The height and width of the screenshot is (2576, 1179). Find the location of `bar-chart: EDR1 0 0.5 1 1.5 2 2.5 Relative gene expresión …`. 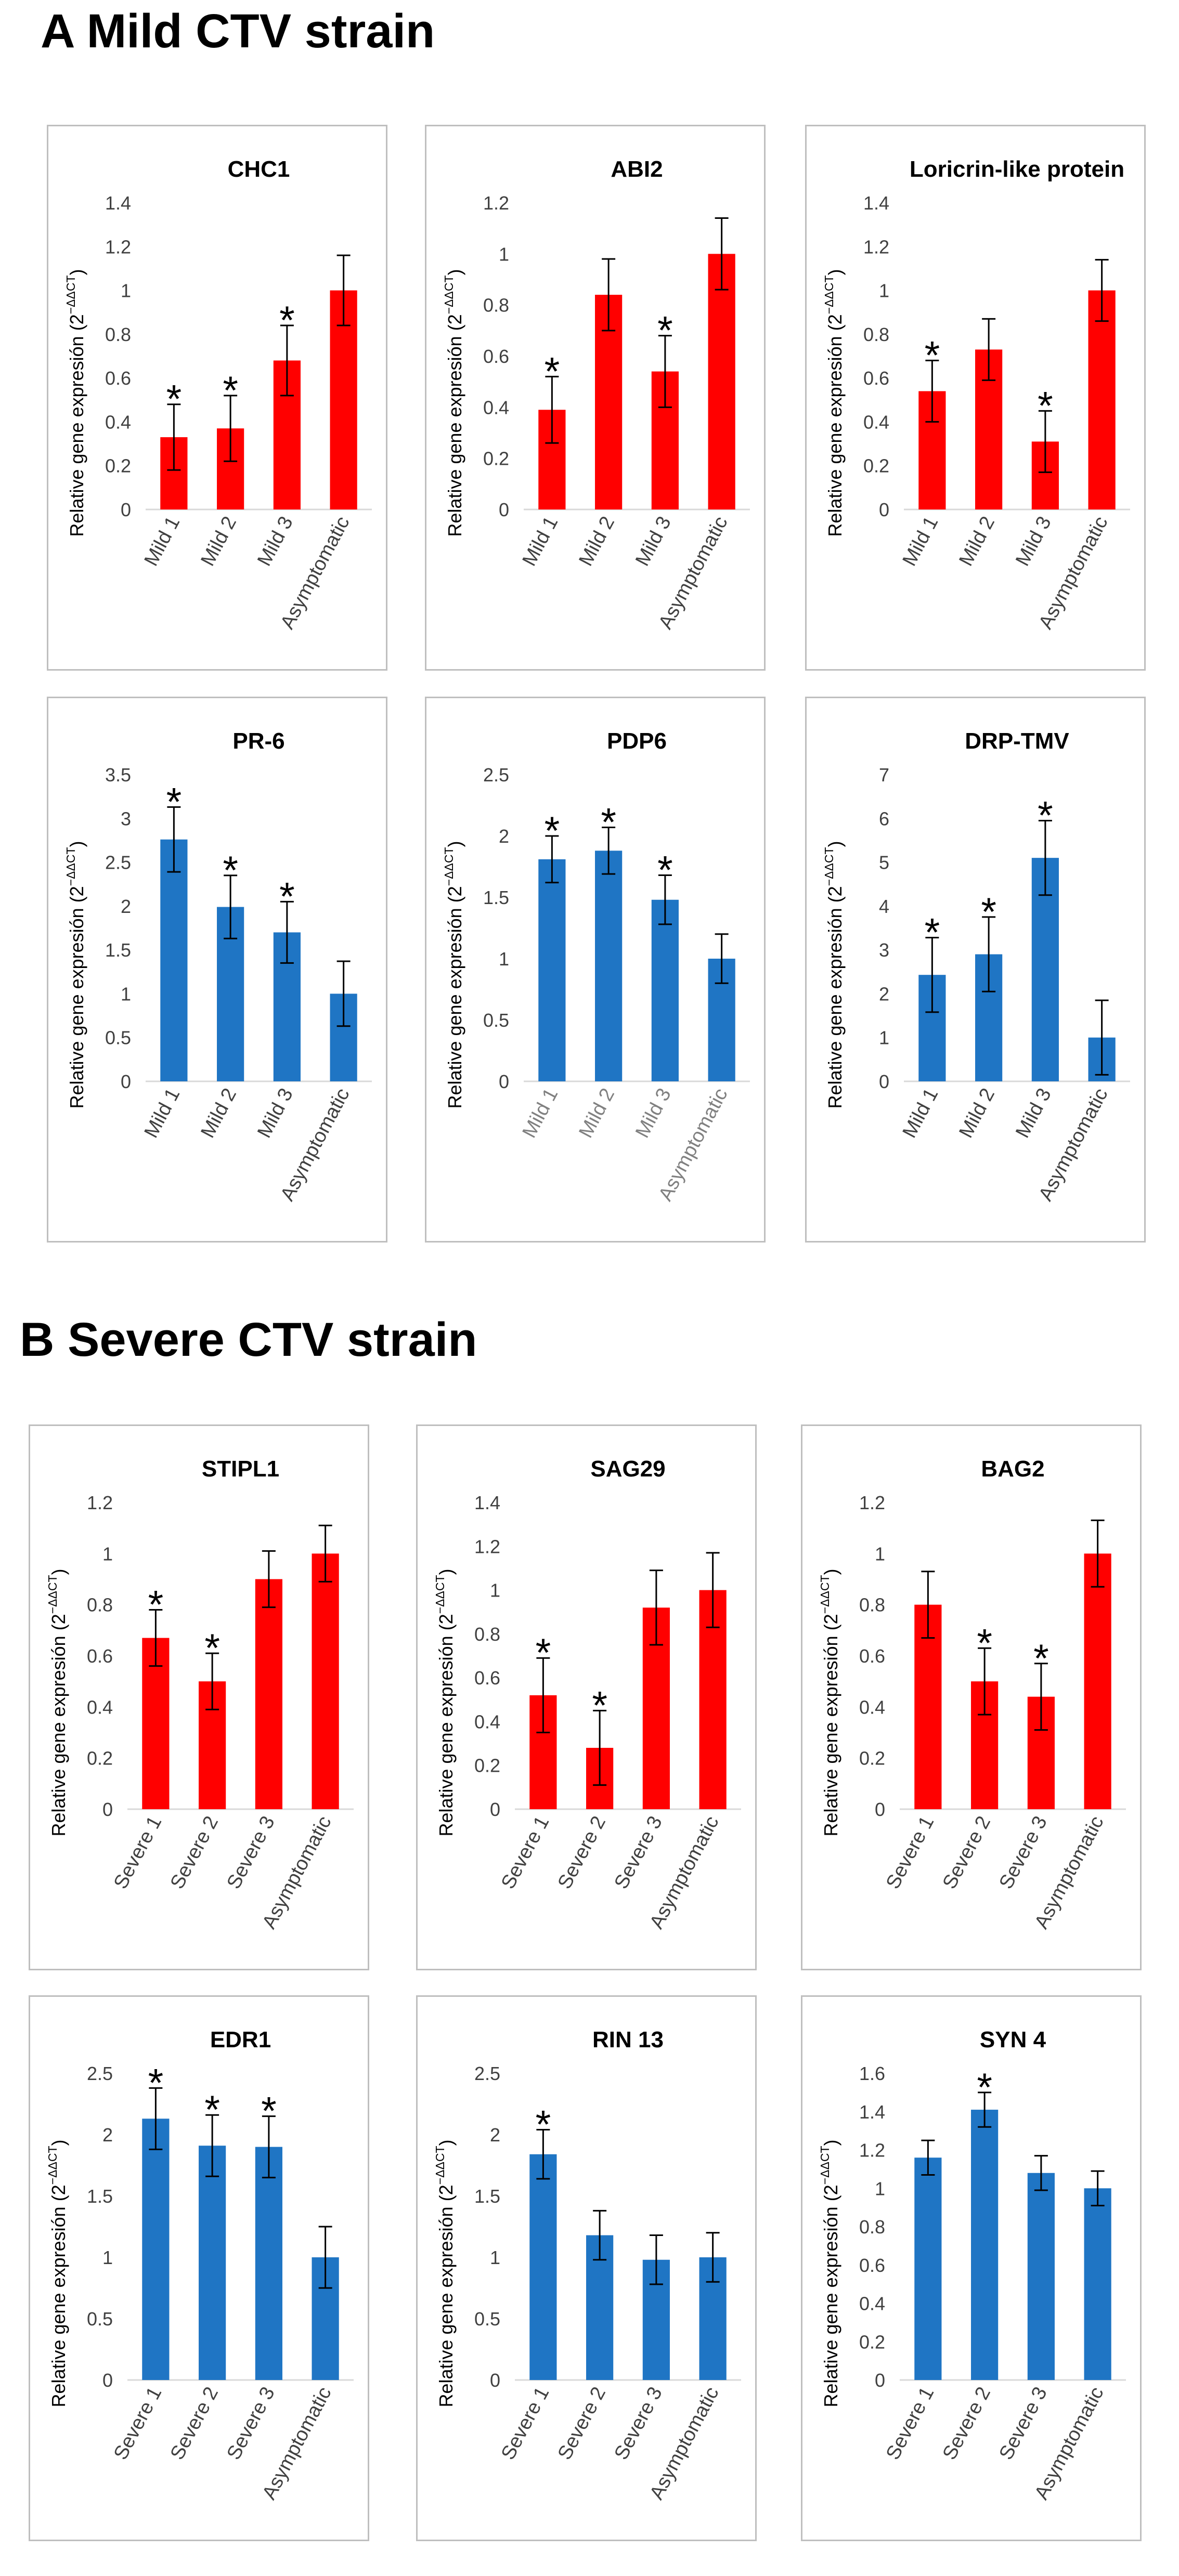

bar-chart: EDR1 0 0.5 1 1.5 2 2.5 Relative gene expresión … is located at coordinates (199, 2268).